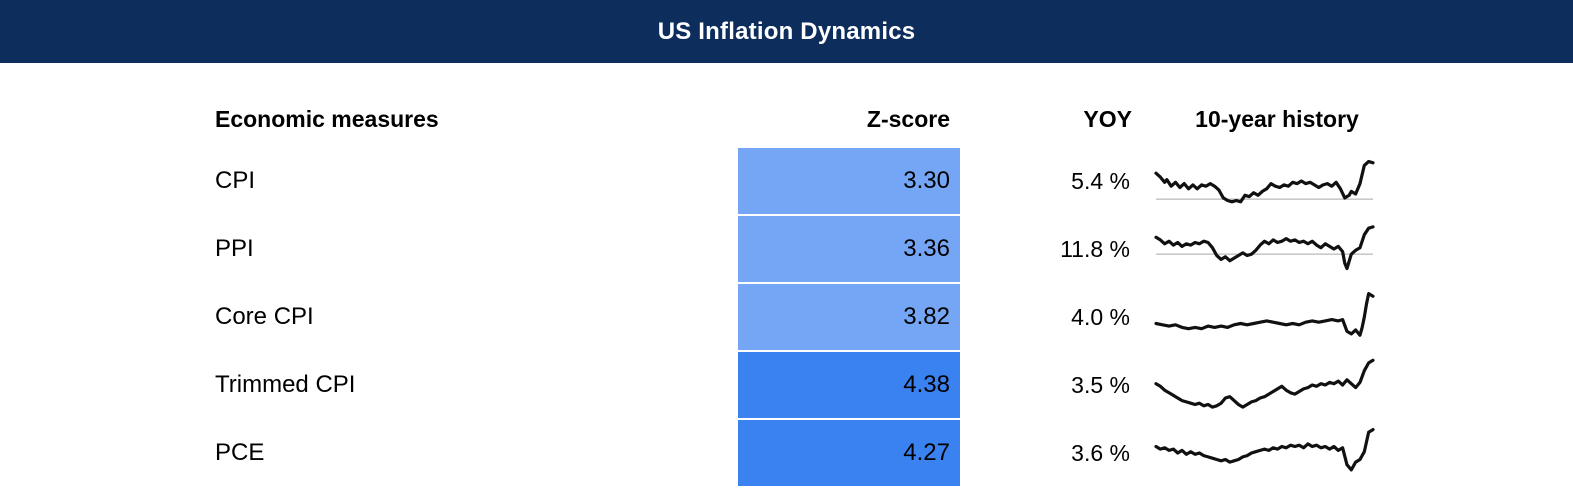 The height and width of the screenshot is (495, 1573). What do you see at coordinates (1100, 316) in the screenshot?
I see `yoy-value: 4.0 %` at bounding box center [1100, 316].